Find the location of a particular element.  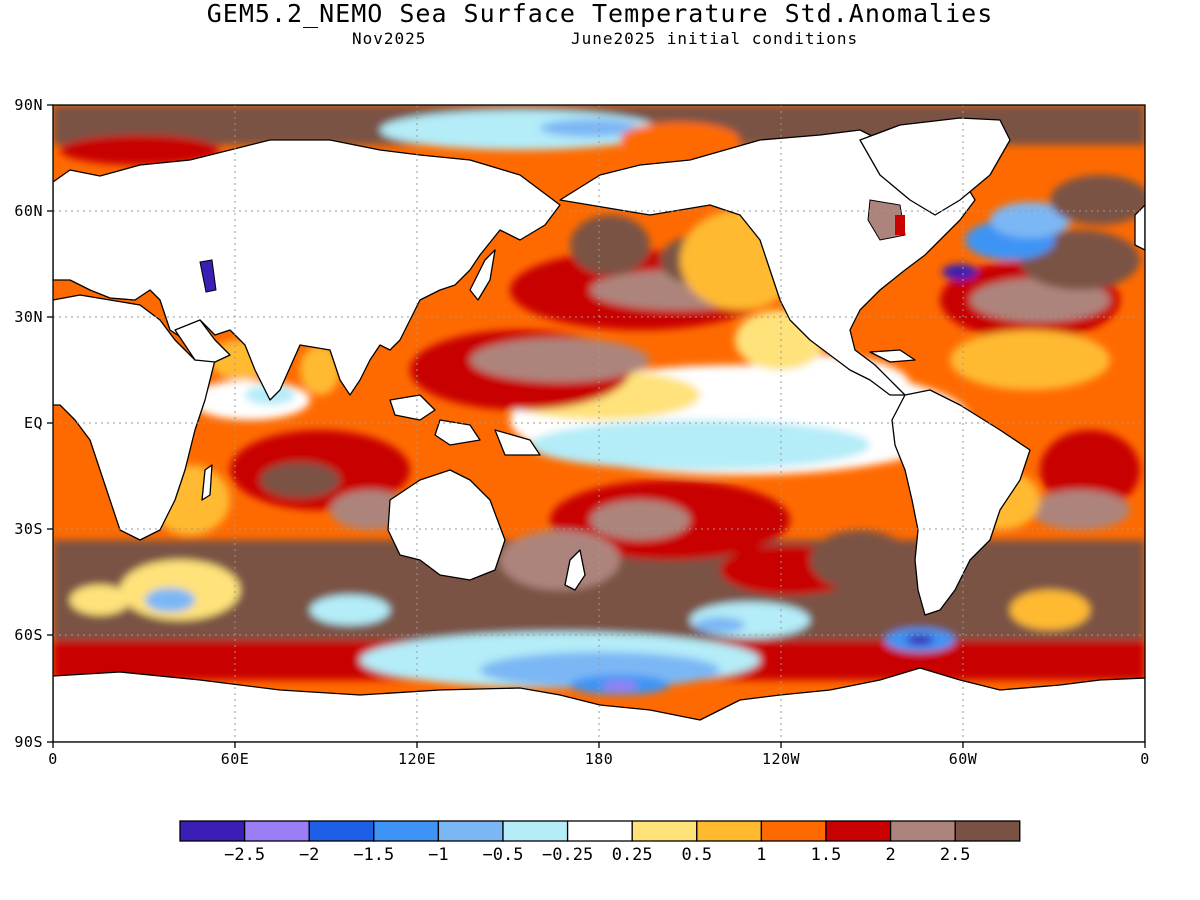

colorbar-label: −1.5 is located at coordinates (374, 855).